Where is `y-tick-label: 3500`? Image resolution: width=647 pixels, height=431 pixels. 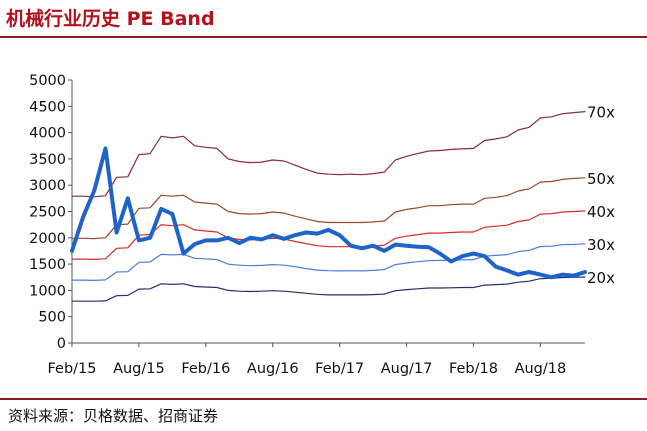
y-tick-label: 3500 is located at coordinates (47, 160).